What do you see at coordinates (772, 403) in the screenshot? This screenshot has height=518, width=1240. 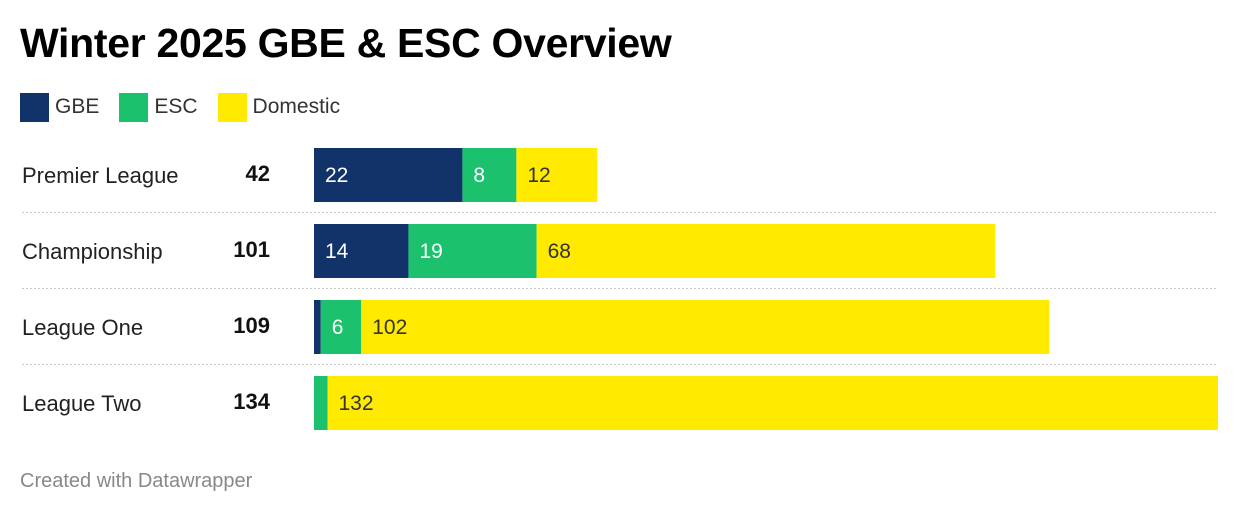 I see `bar-domestic-league-two` at bounding box center [772, 403].